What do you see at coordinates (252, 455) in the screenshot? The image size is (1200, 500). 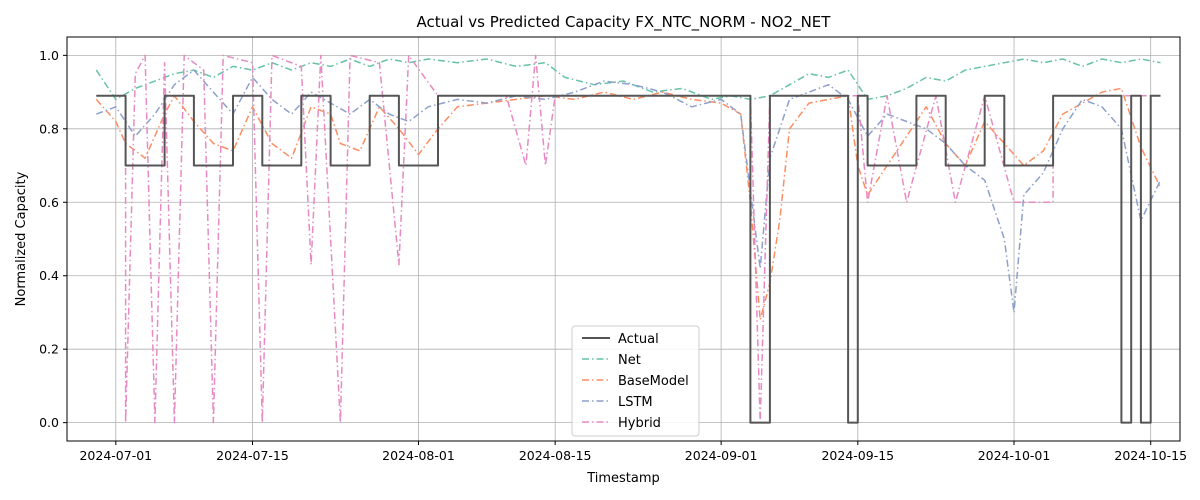 I see `x-tick-label: 2024-07-15` at bounding box center [252, 455].